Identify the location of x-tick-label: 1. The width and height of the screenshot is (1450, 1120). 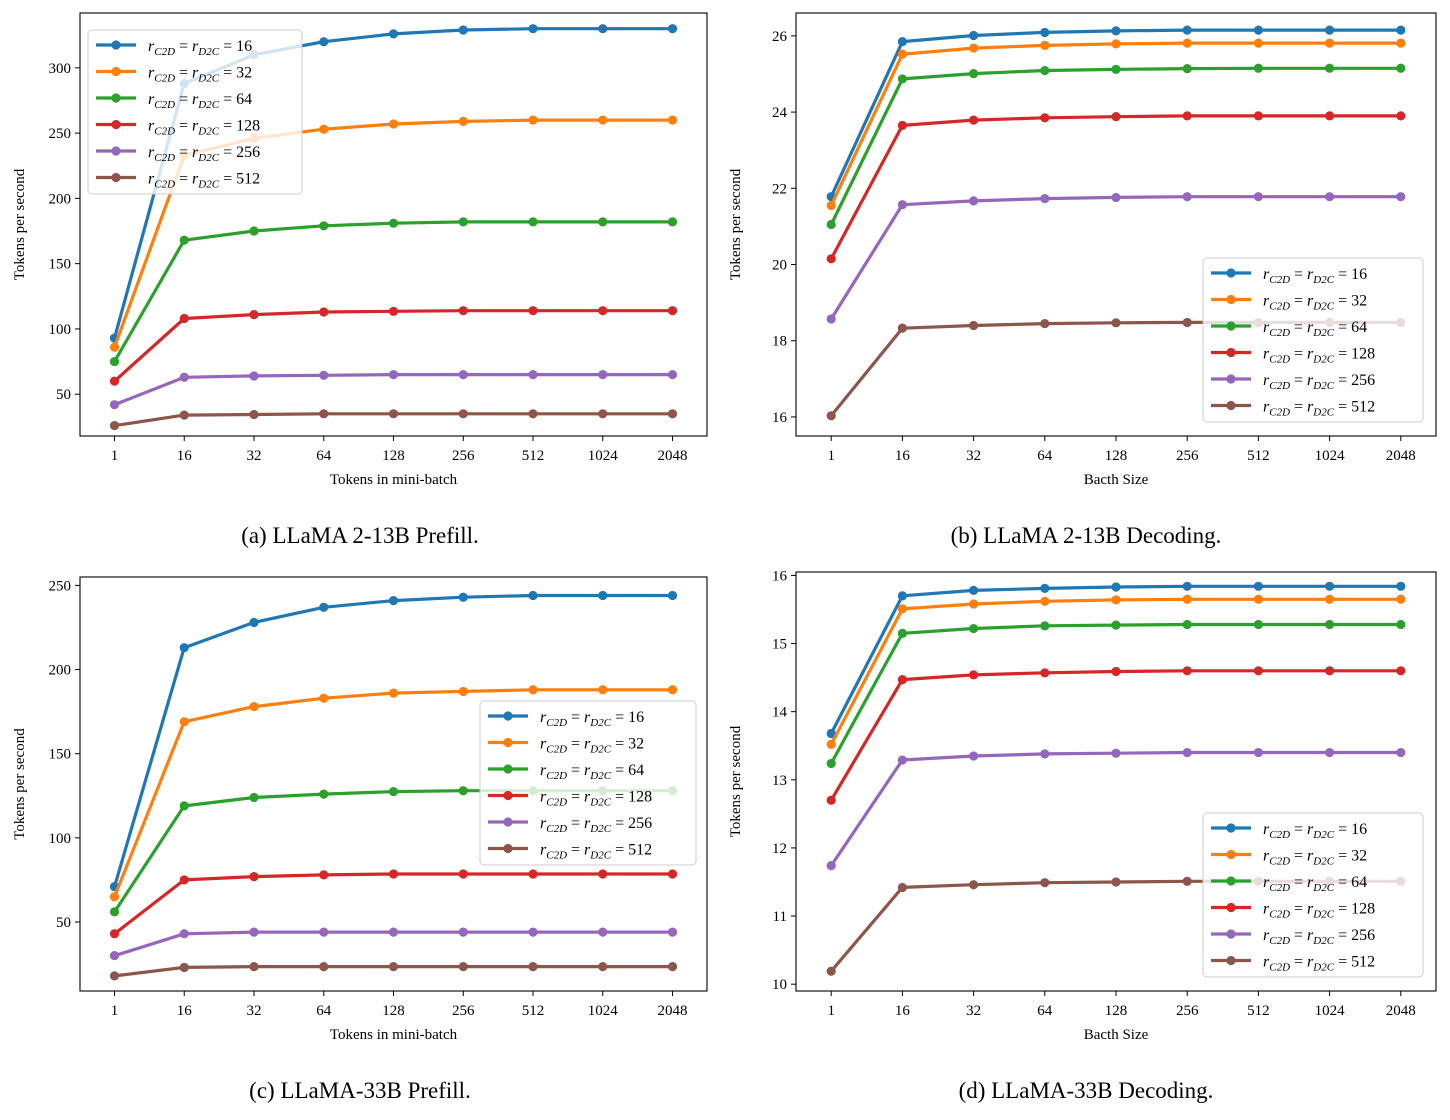
(115, 1011).